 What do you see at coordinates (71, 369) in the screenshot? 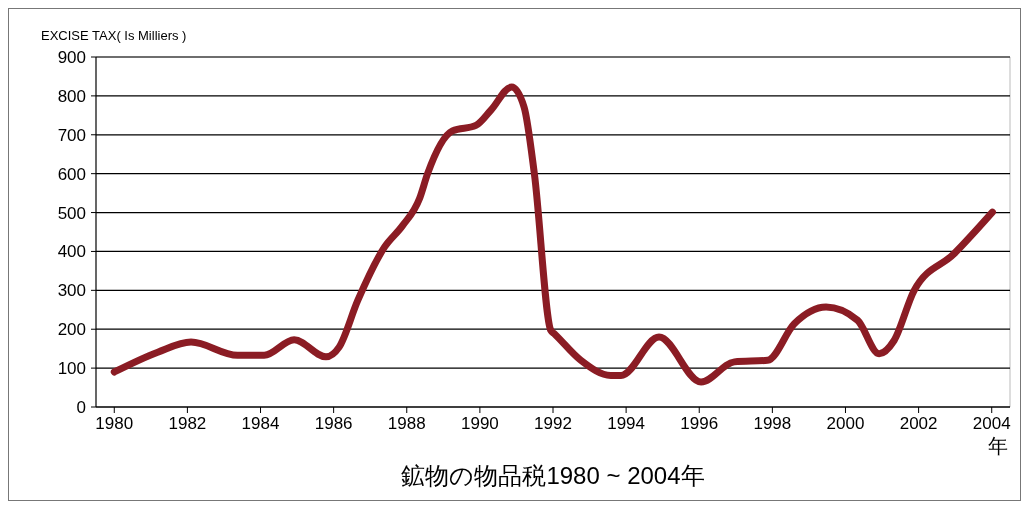
I see `y-tick-label: 100` at bounding box center [71, 369].